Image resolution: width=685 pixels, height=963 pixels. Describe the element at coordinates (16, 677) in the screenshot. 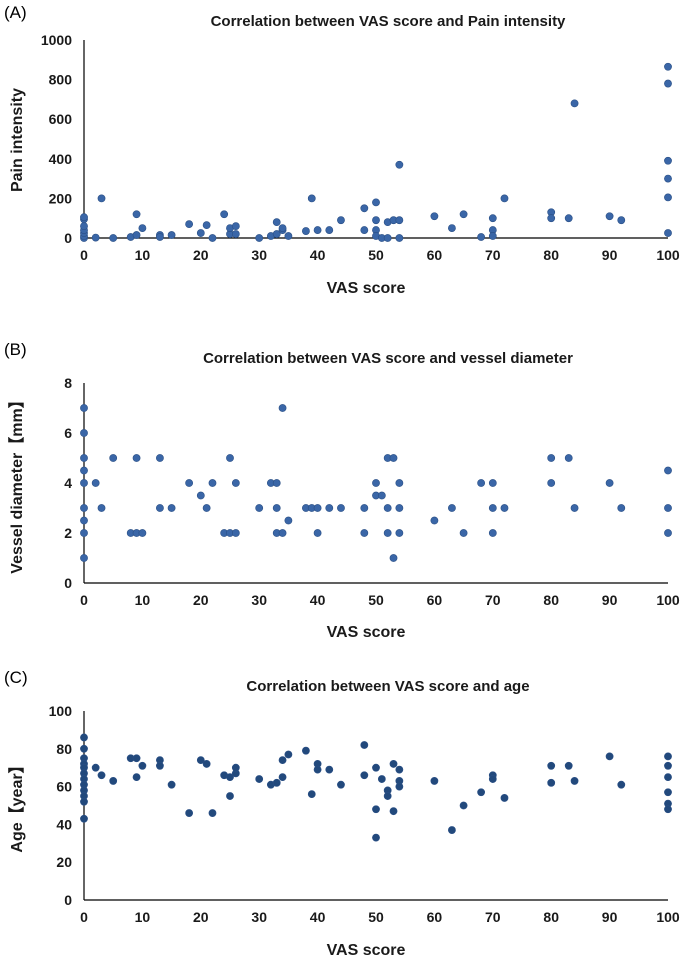

I see `chart-3-panel-label: (C)` at that location.